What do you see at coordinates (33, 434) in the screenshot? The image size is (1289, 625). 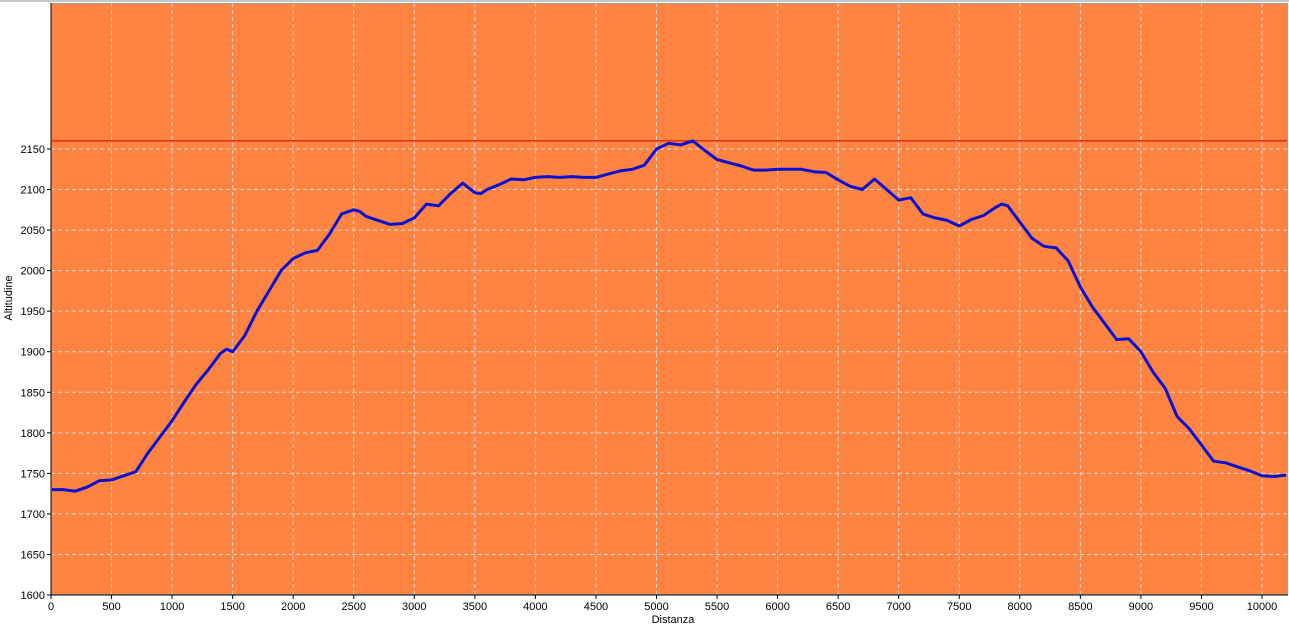 I see `y-tick-label: 1800` at bounding box center [33, 434].